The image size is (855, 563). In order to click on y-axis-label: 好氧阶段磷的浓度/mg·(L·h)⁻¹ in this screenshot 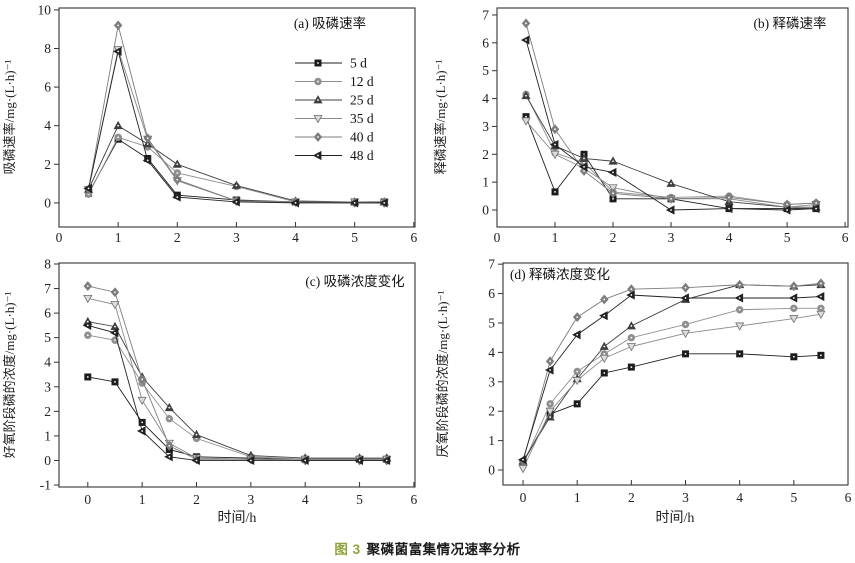, I will do `click(9, 375)`.